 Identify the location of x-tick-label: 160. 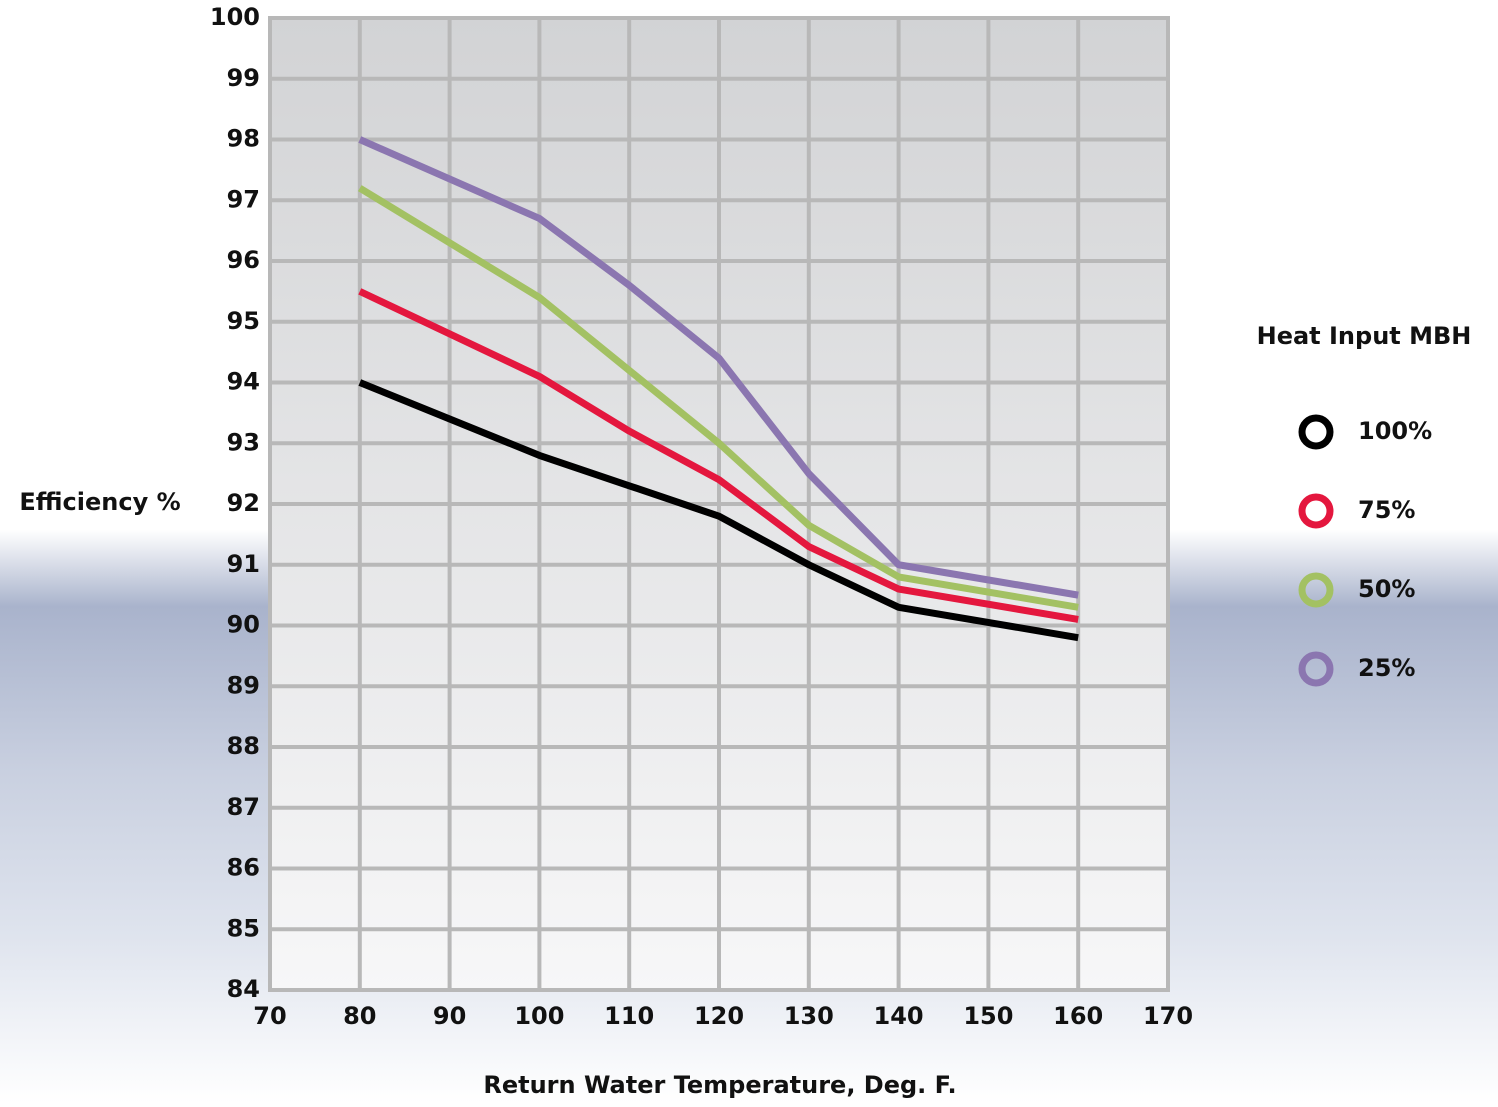
(1078, 1016).